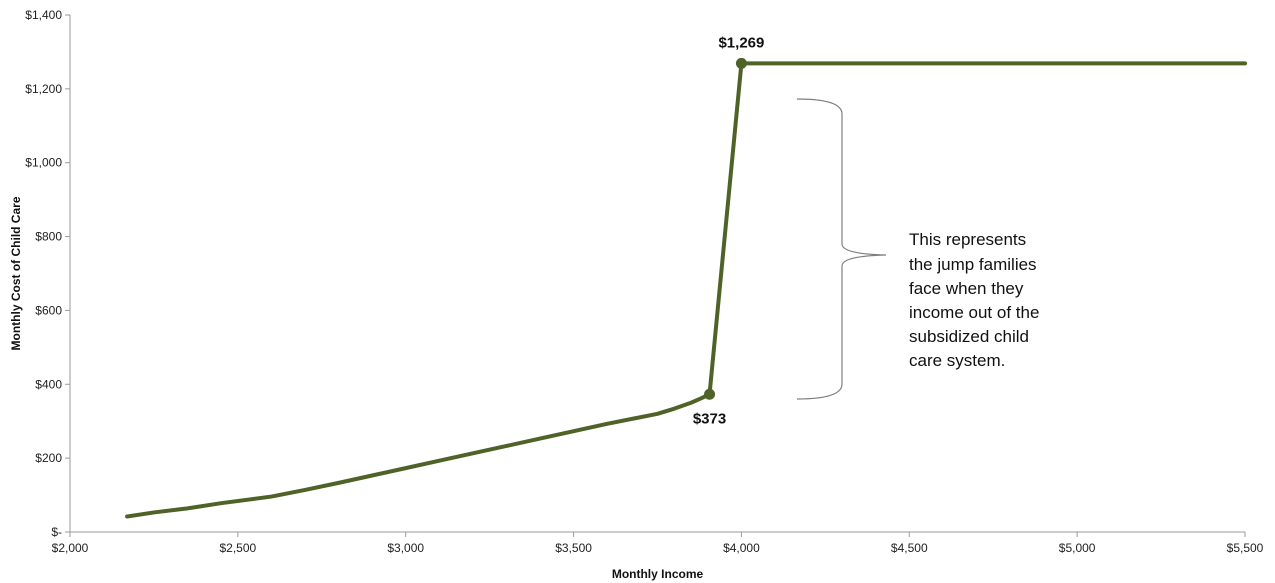  I want to click on x-tick-label: $5,000, so click(1077, 548).